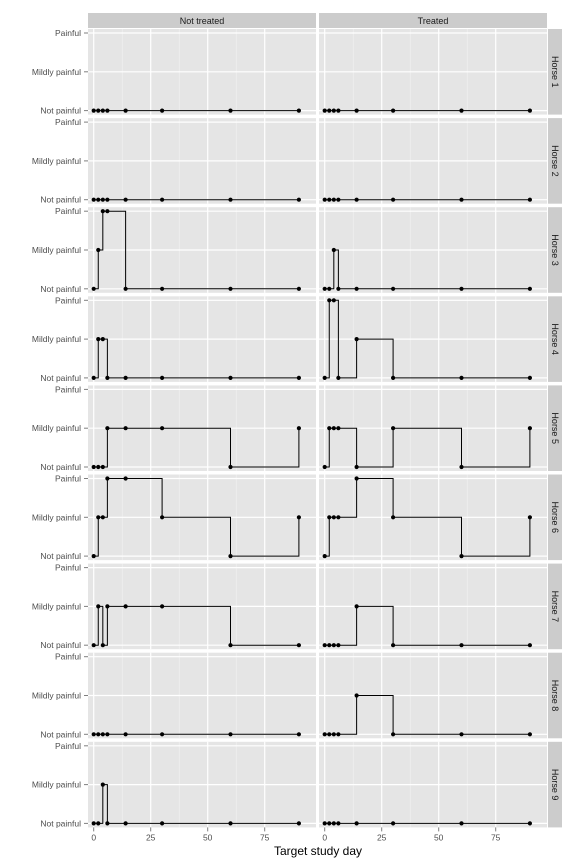 The height and width of the screenshot is (864, 576). What do you see at coordinates (427, 339) in the screenshot?
I see `step-line-horse-4-treated` at bounding box center [427, 339].